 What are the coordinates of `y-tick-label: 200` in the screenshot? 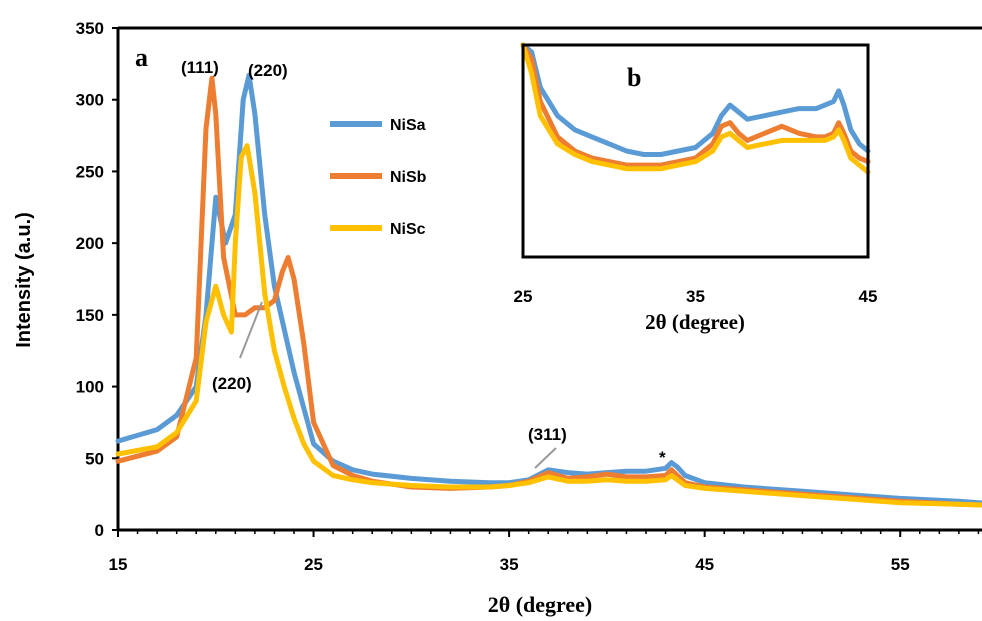 It's located at (90, 243).